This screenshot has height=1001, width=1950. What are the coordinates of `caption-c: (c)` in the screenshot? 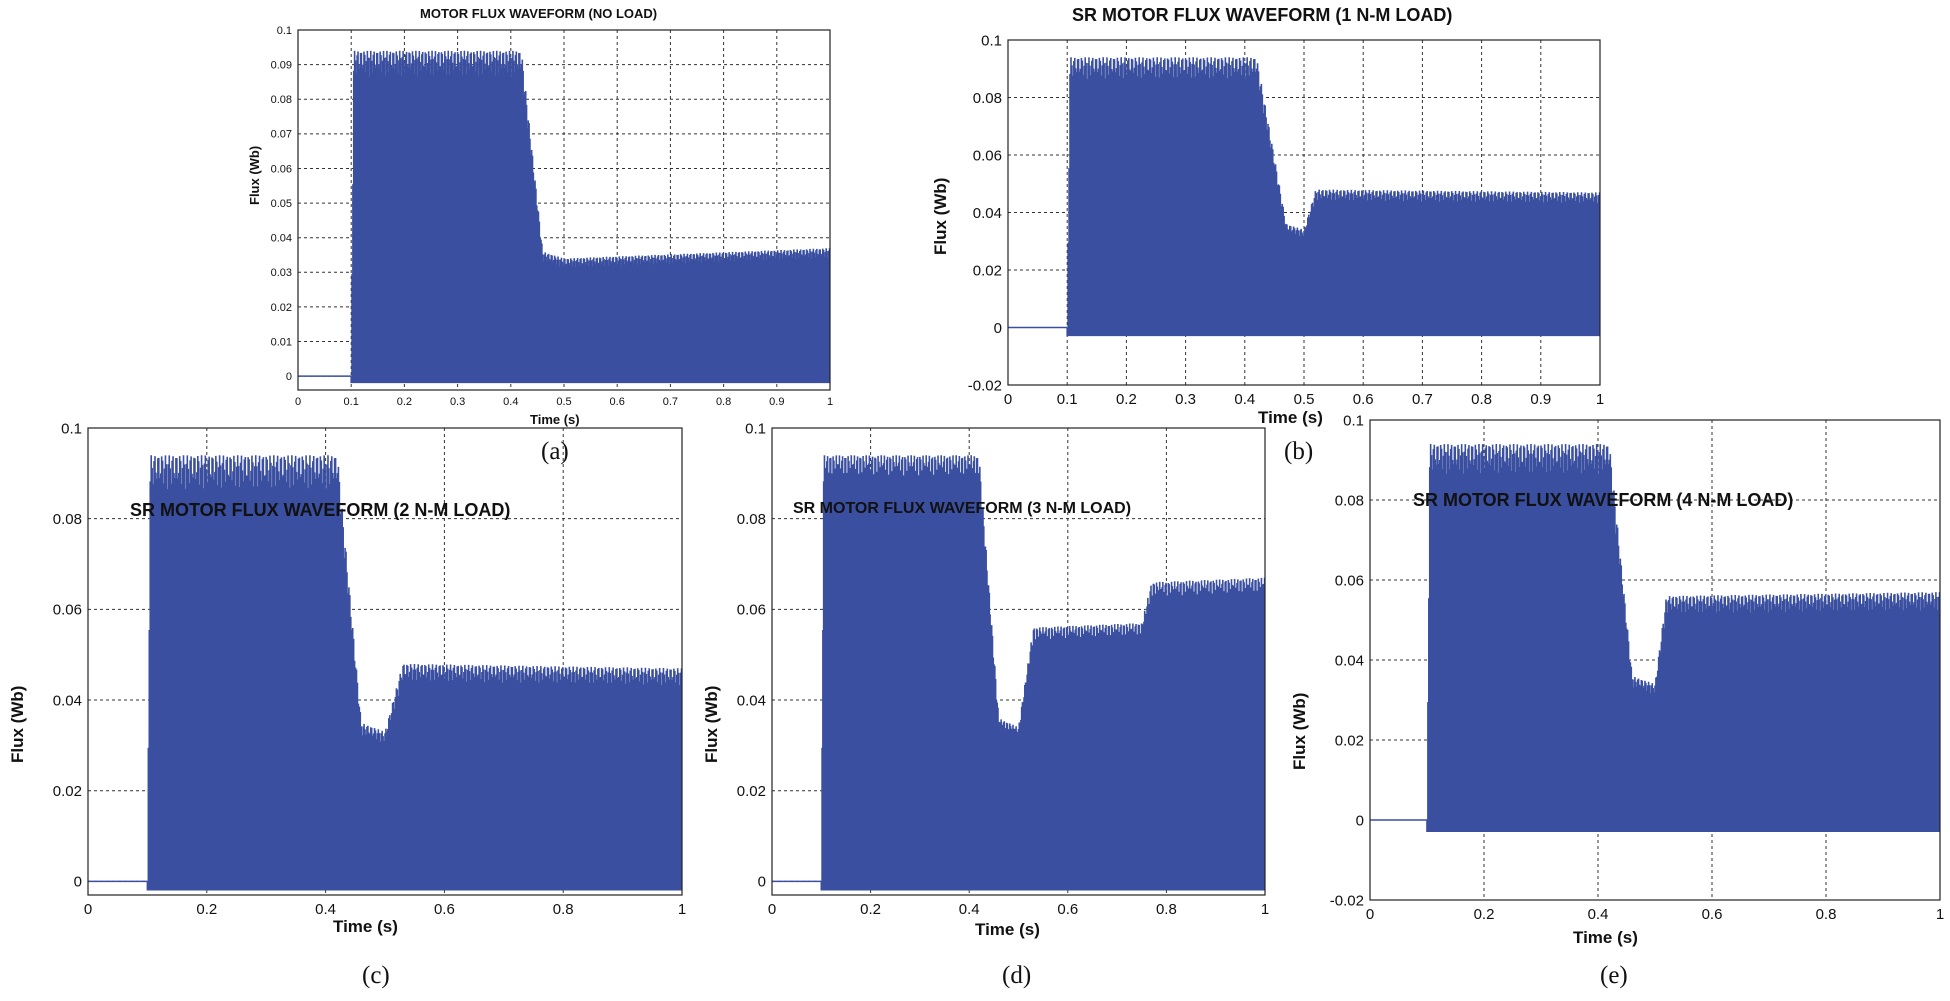 It's located at (376, 975).